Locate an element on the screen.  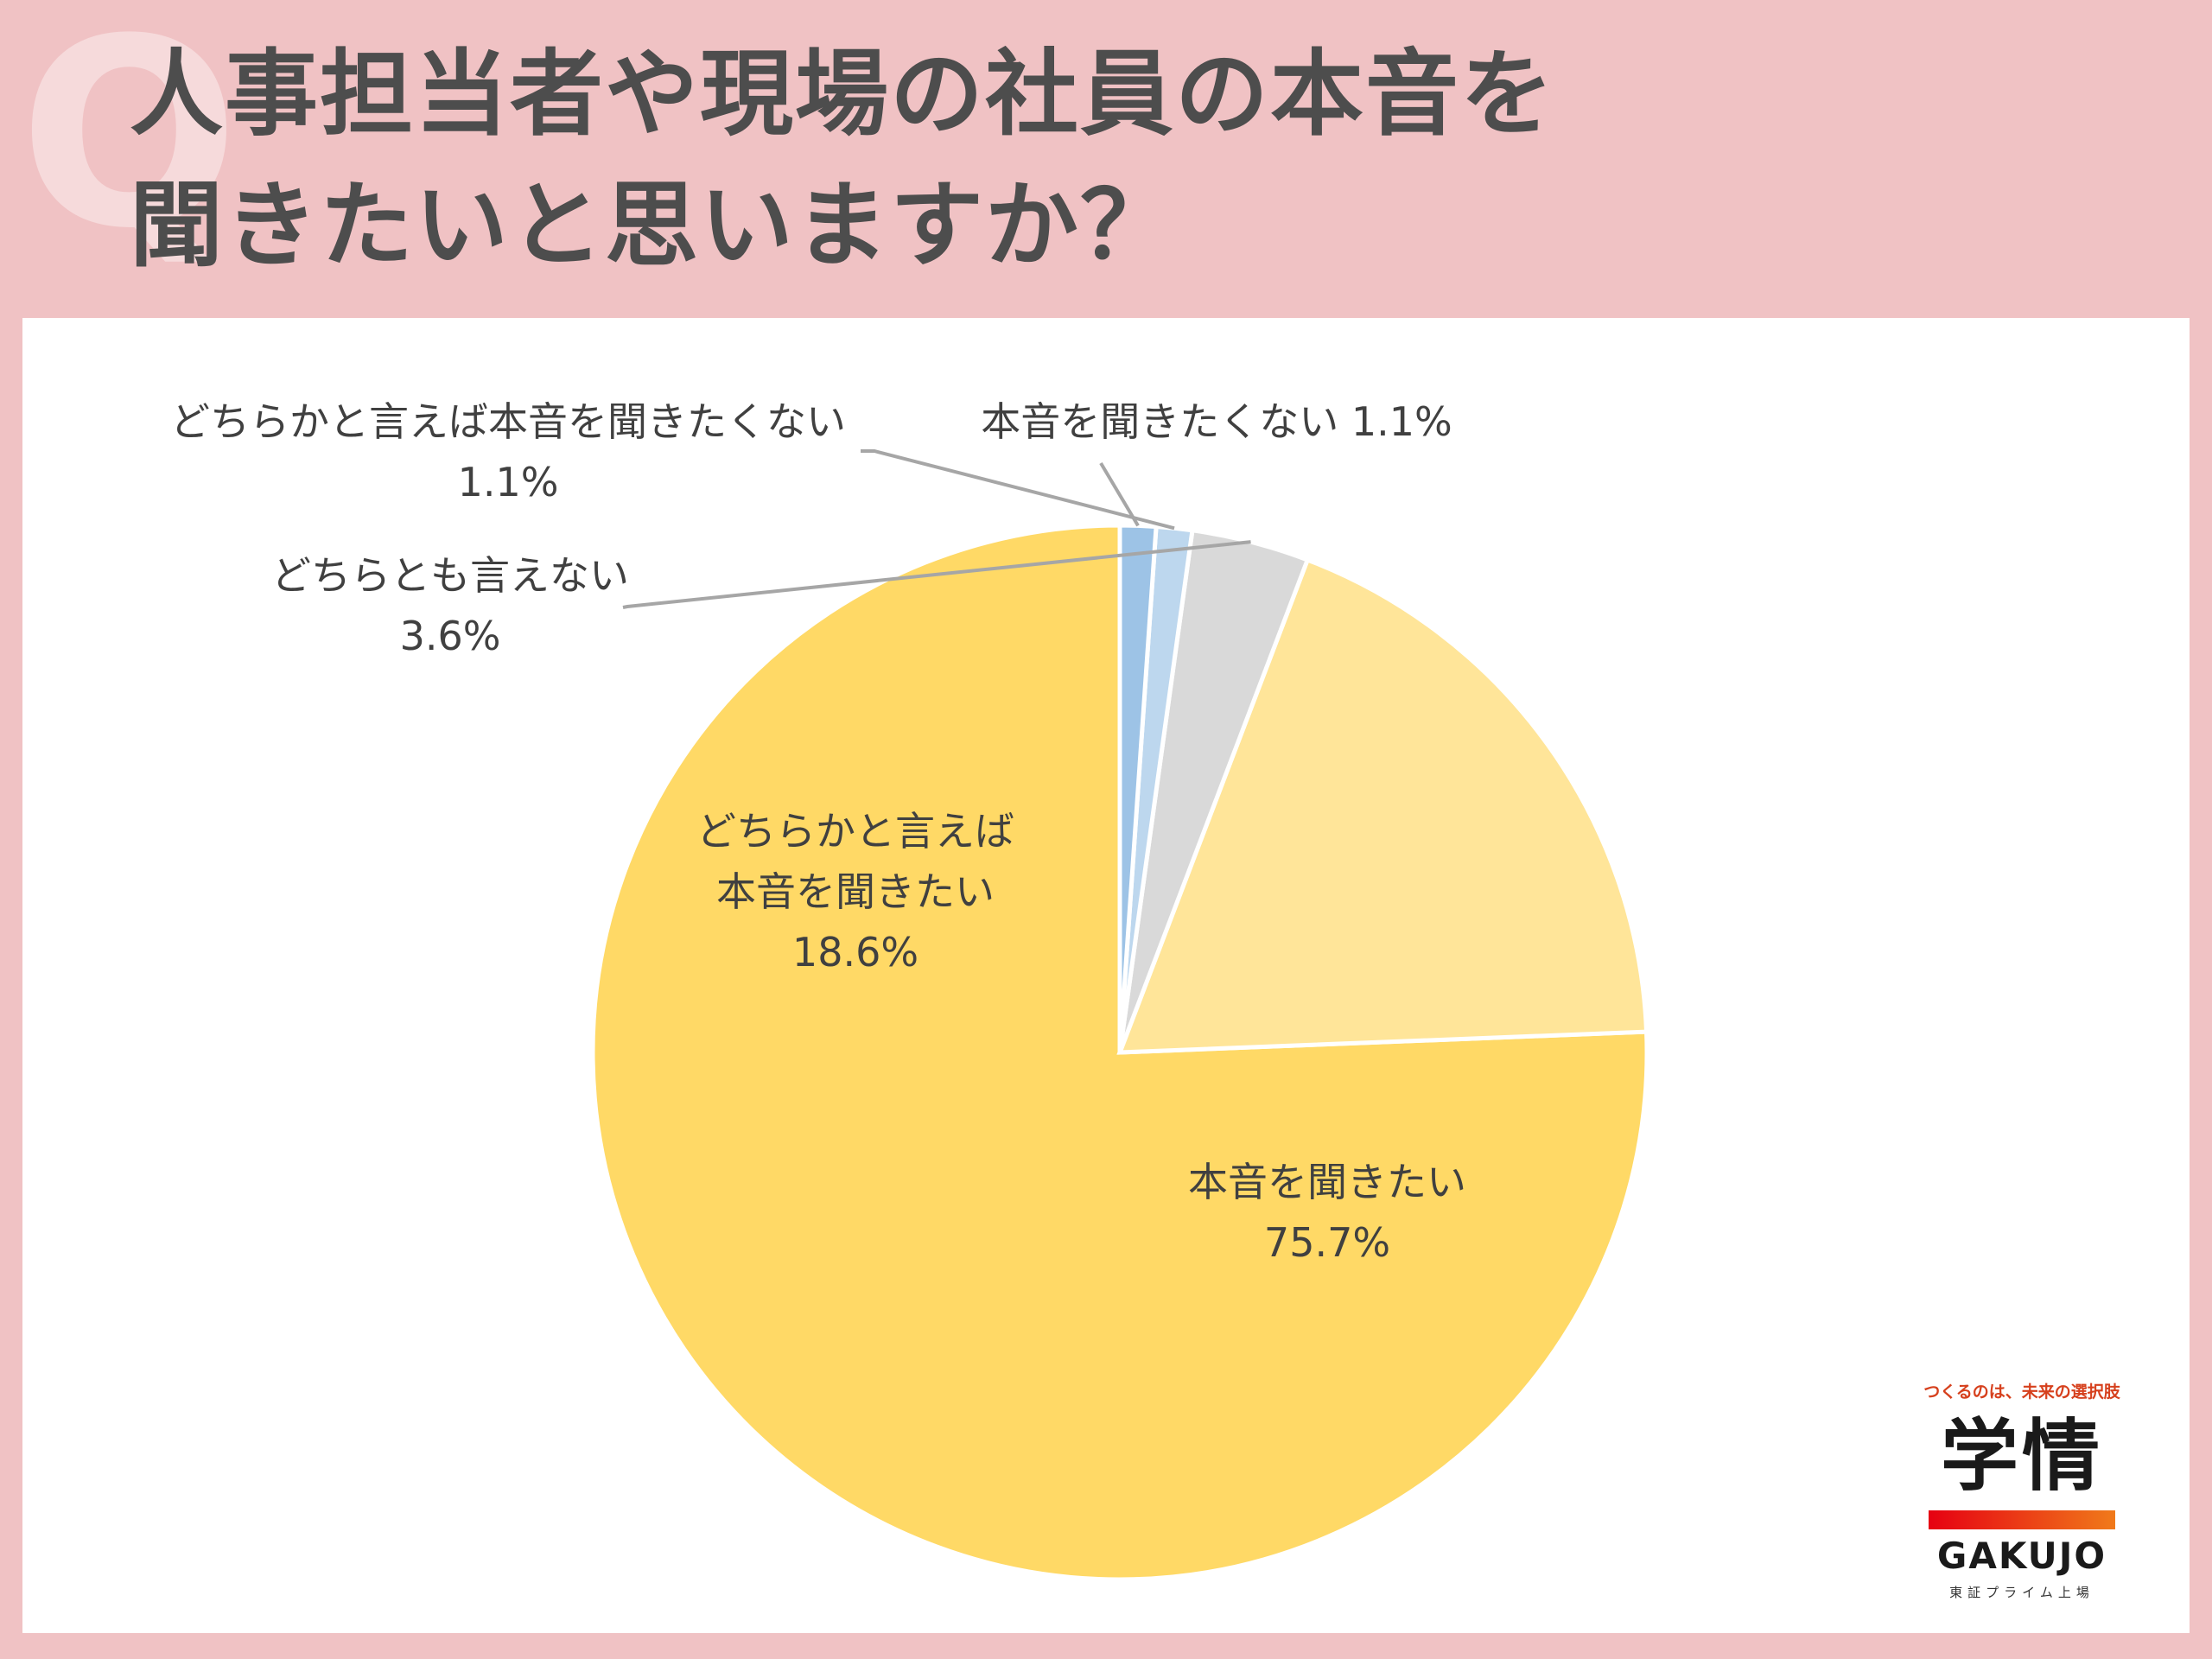
label-s2-line1: どちらとも言えない is located at coordinates (450, 575).